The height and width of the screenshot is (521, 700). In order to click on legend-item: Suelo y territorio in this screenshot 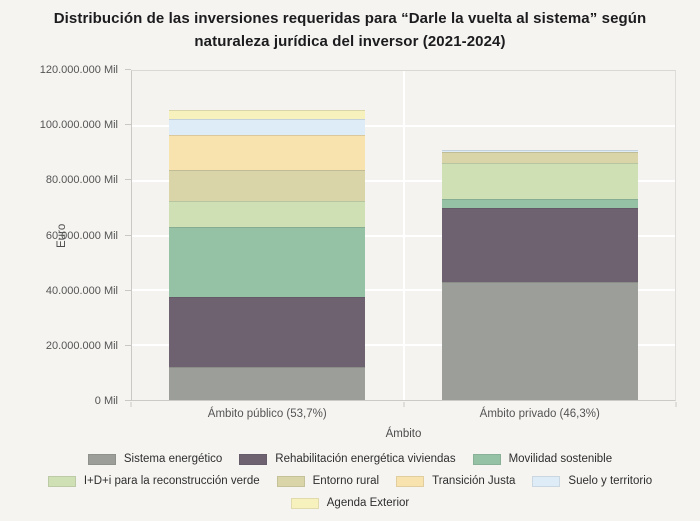, I will do `click(592, 481)`.